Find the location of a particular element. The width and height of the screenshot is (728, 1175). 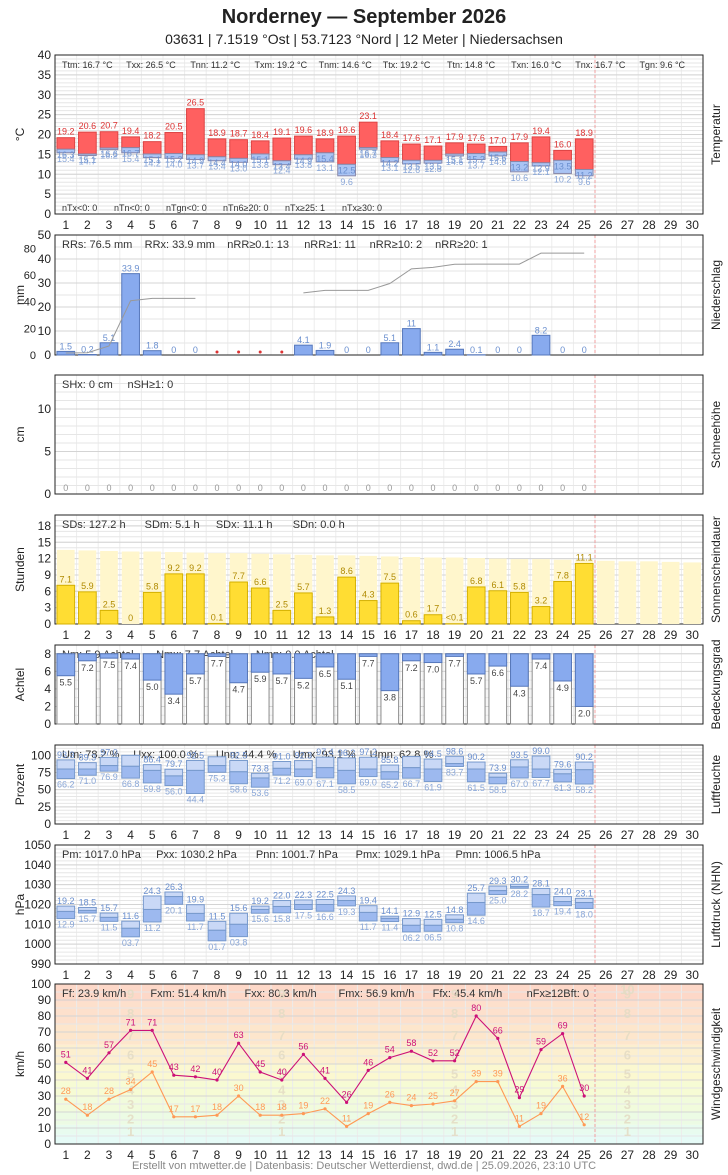

tick2-label: 40 is located at coordinates (30, 303).